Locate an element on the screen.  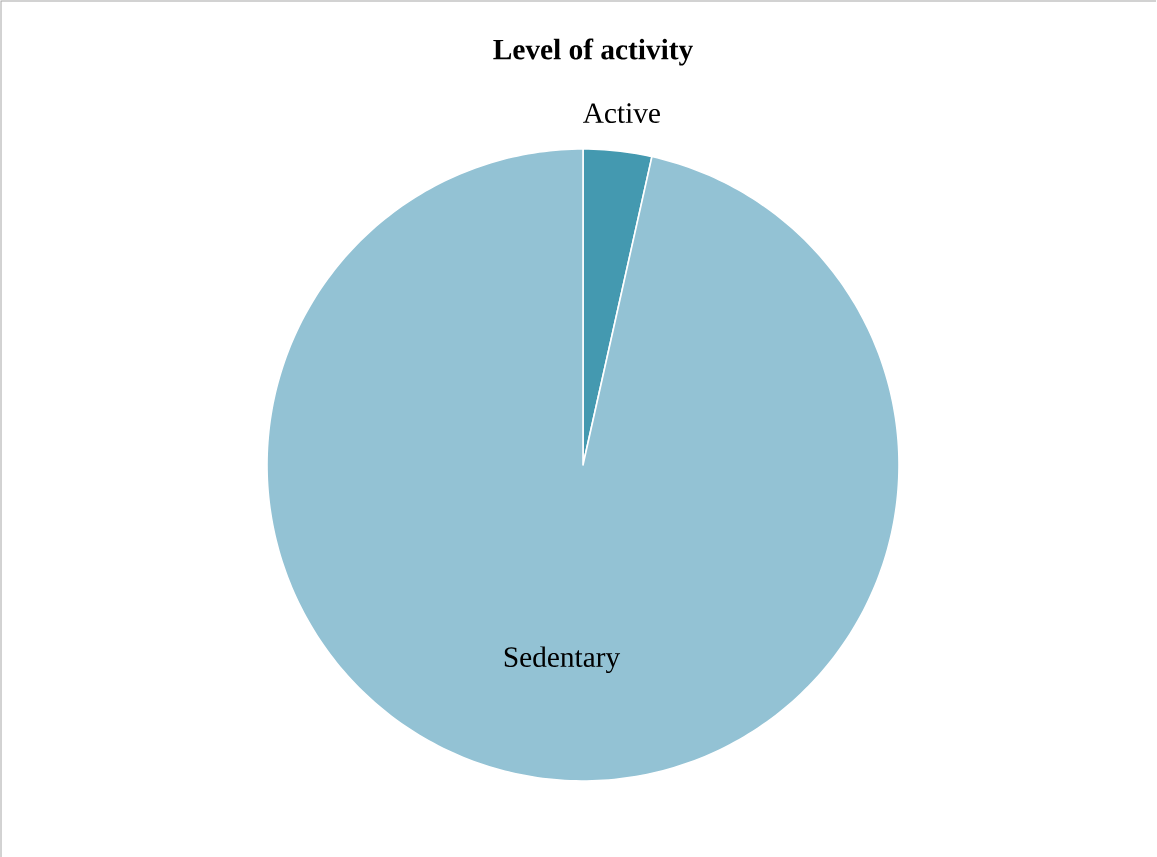
slice-label: Active is located at coordinates (621, 113).